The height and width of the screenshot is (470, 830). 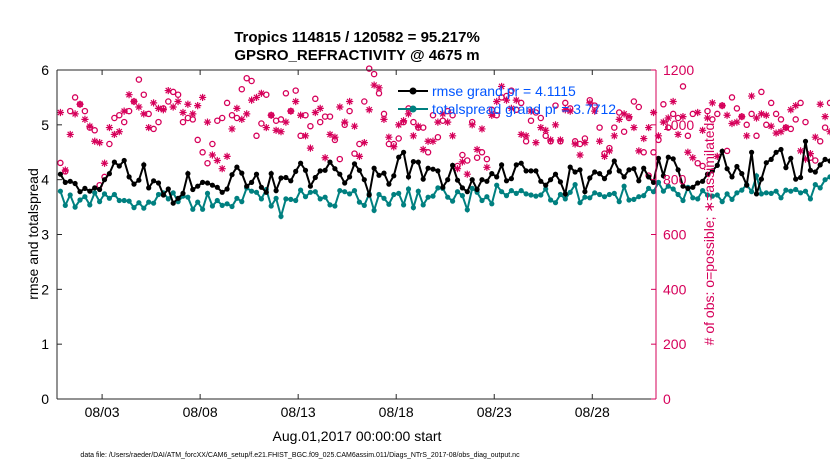 I want to click on legend-rmse-marker, so click(x=413, y=91).